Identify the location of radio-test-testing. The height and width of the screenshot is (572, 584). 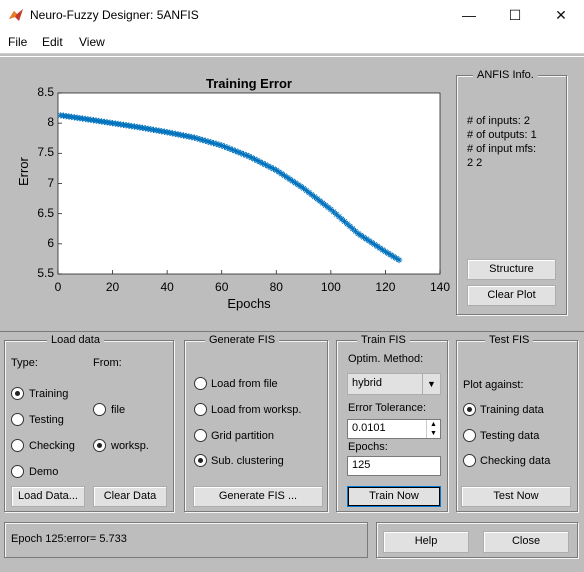
(469, 435).